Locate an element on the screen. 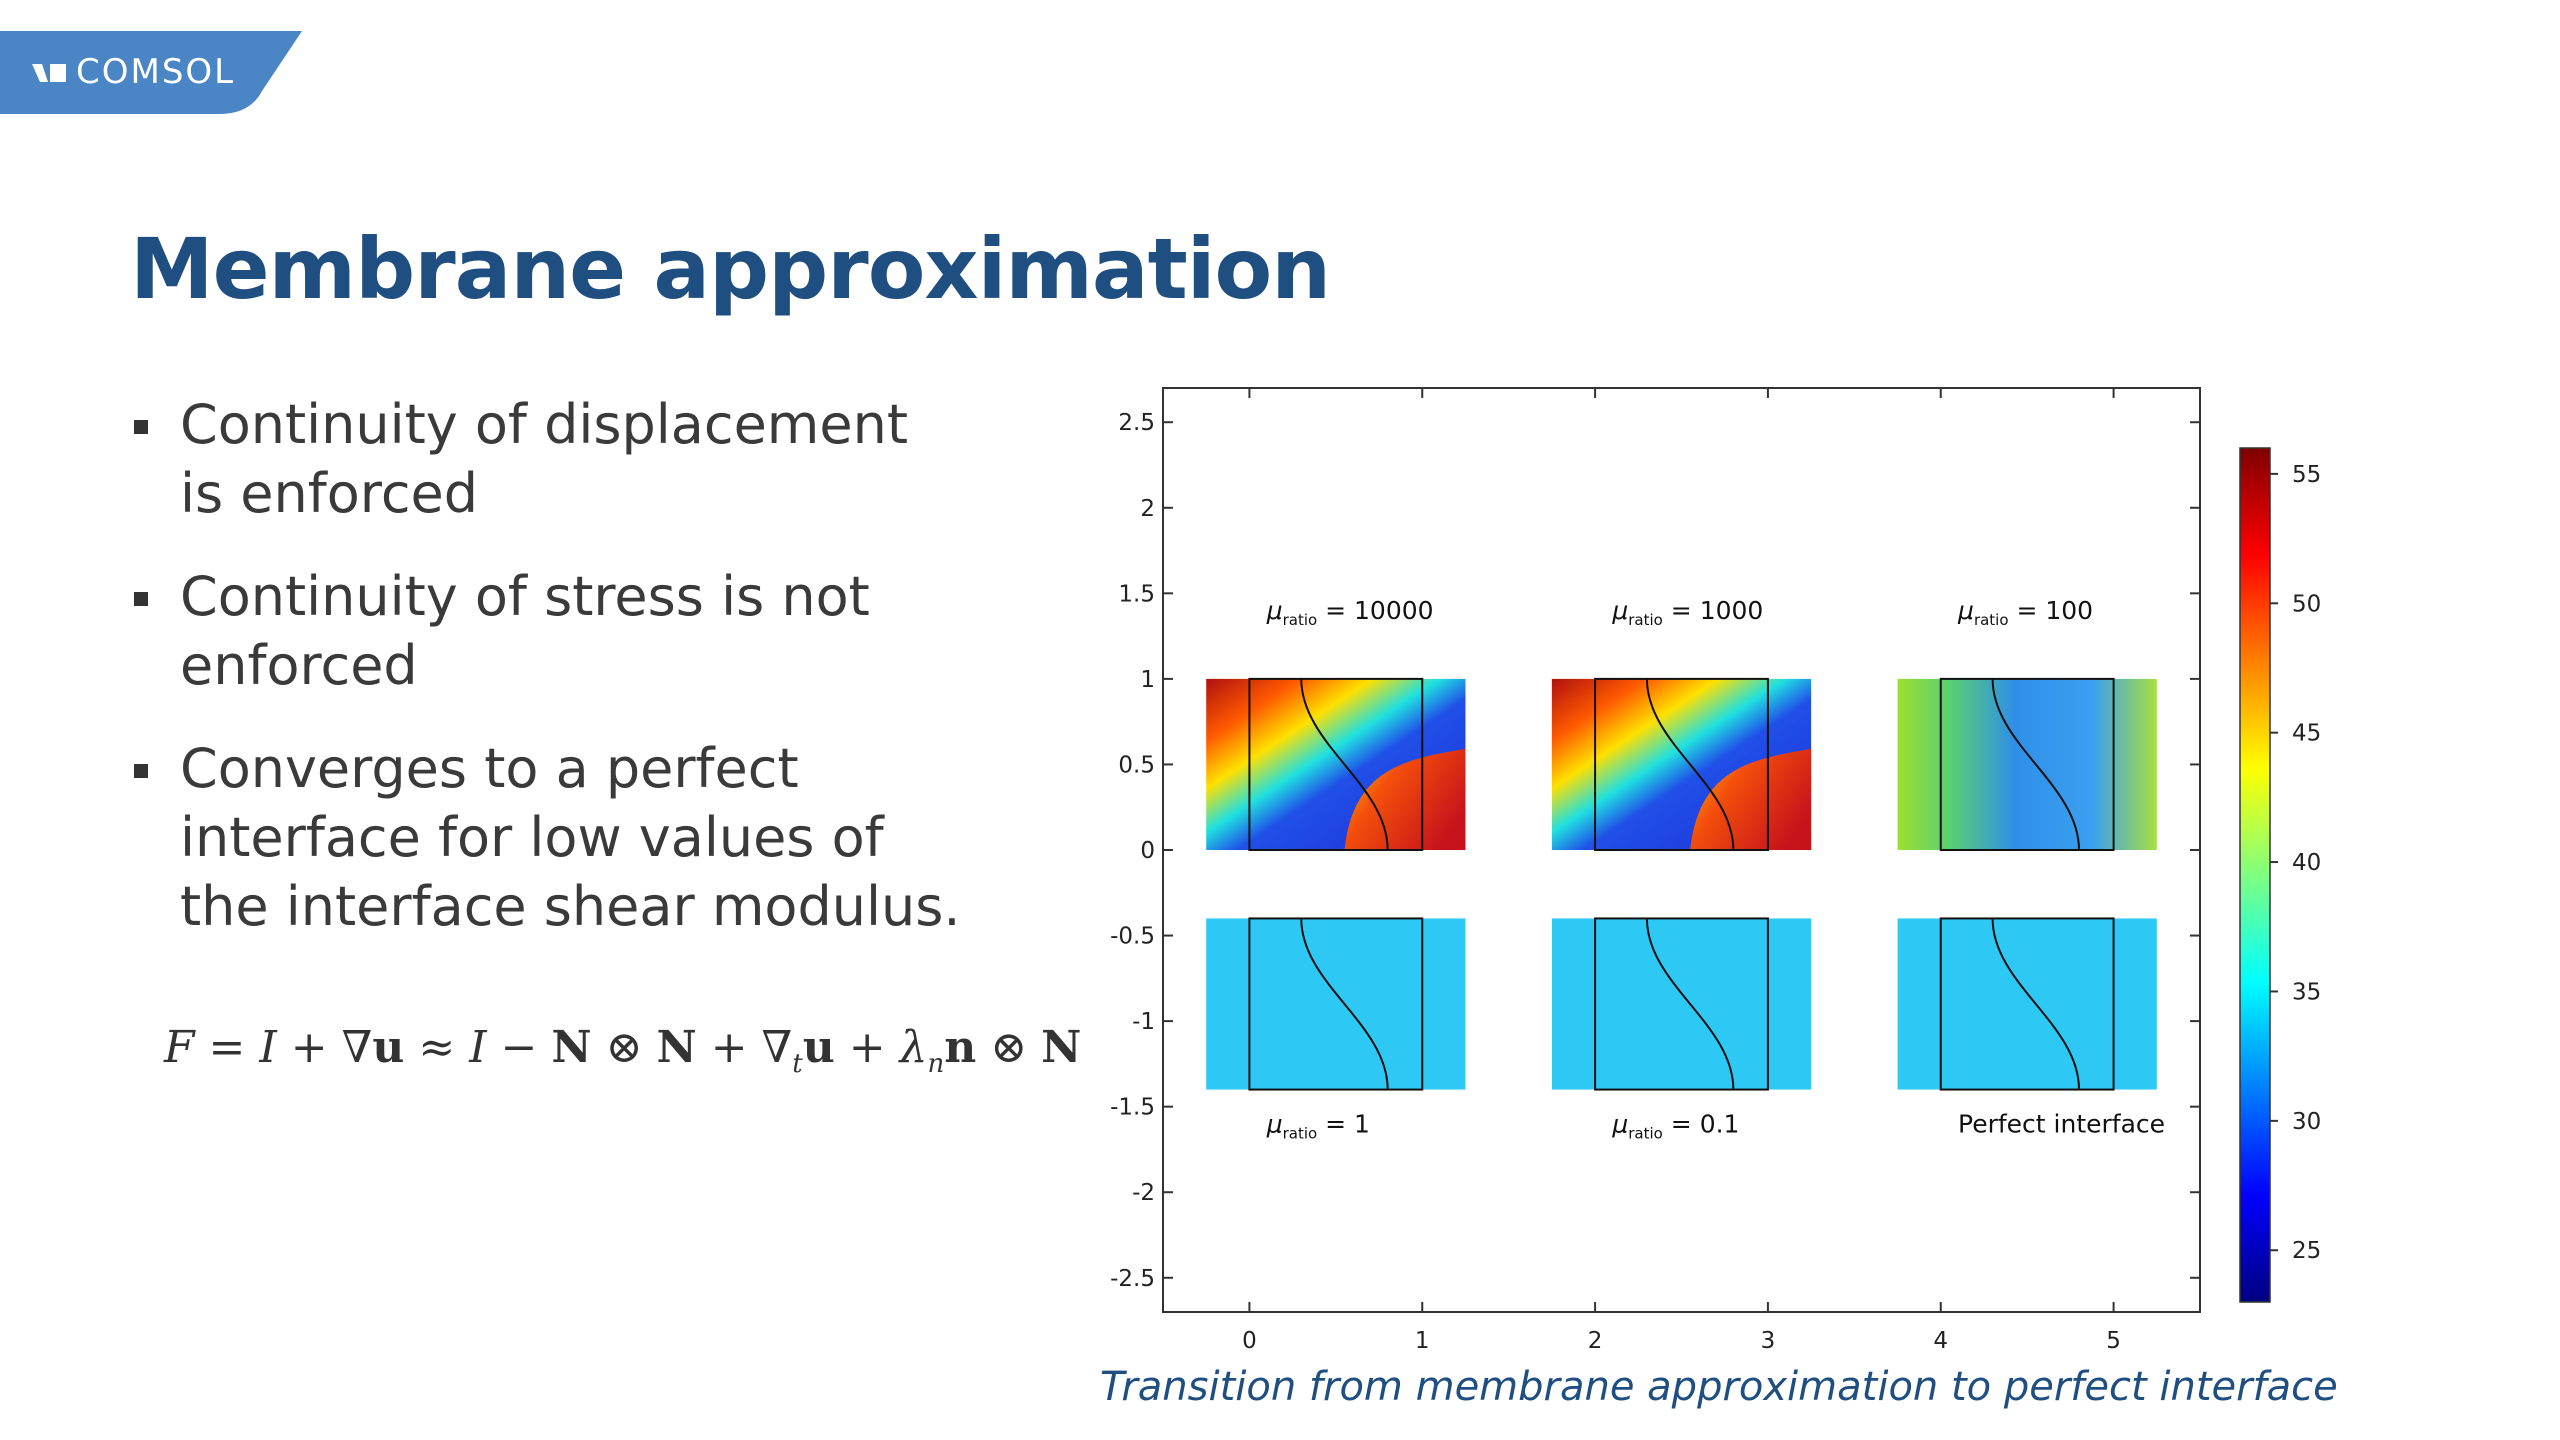 This screenshot has height=1440, width=2560. comsol-logo-icon is located at coordinates (49, 73).